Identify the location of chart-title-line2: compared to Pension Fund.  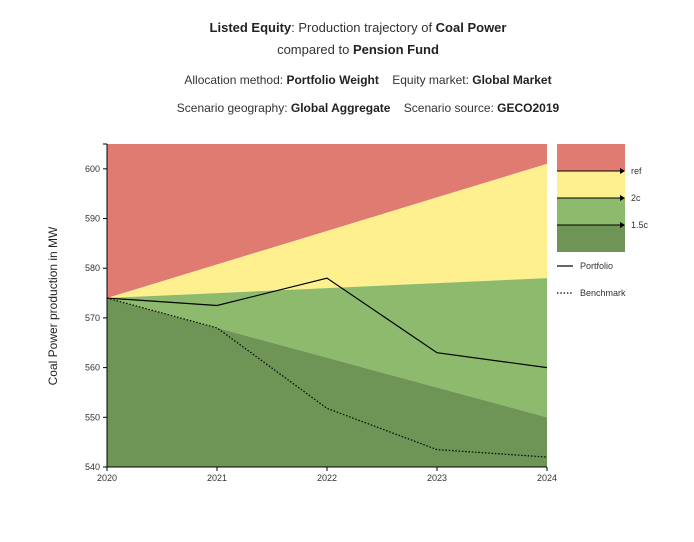
(358, 49).